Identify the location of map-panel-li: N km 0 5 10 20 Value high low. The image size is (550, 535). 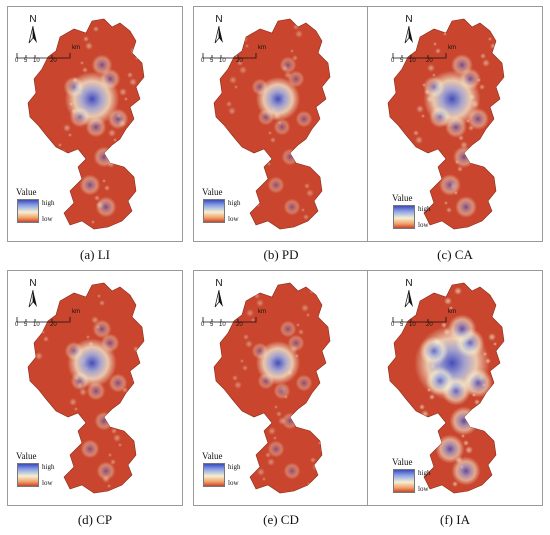
(95, 124).